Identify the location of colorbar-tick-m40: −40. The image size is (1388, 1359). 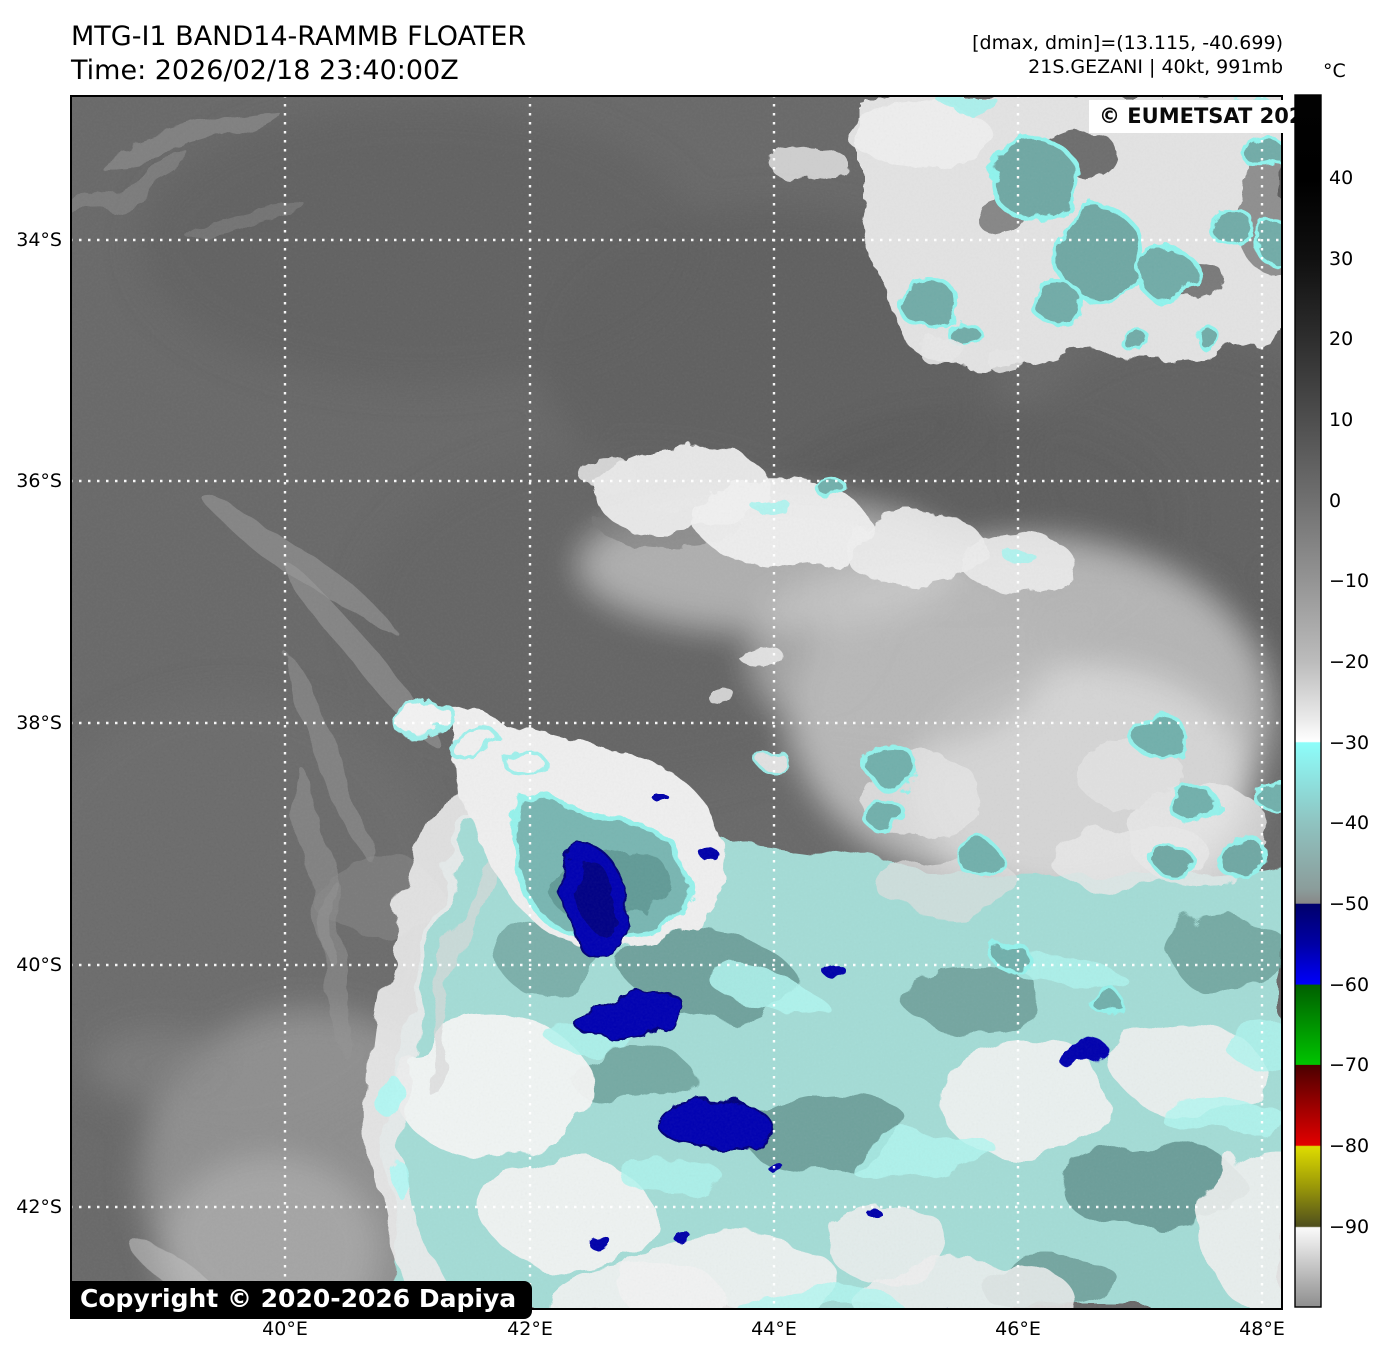
(1349, 823).